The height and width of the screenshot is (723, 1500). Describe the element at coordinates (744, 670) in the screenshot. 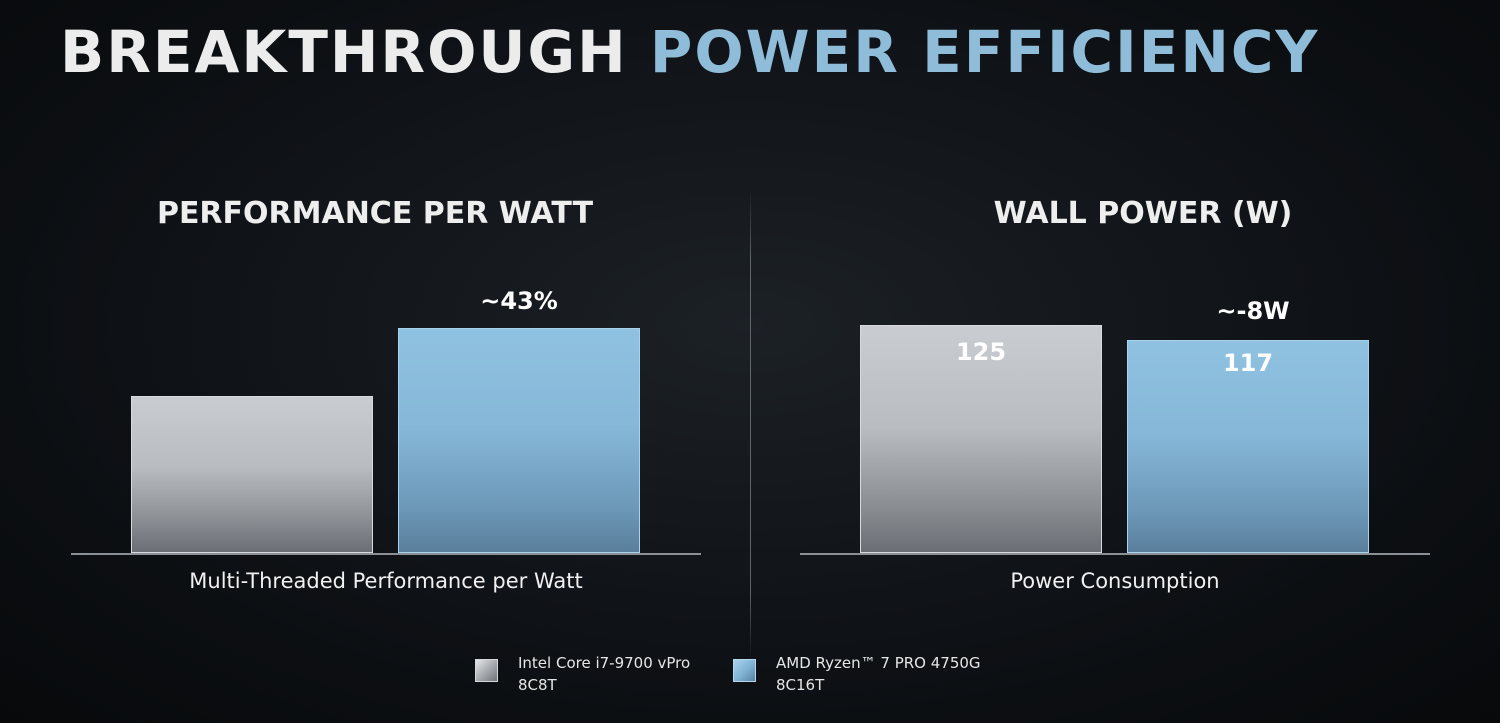

I see `amd-swatch` at that location.